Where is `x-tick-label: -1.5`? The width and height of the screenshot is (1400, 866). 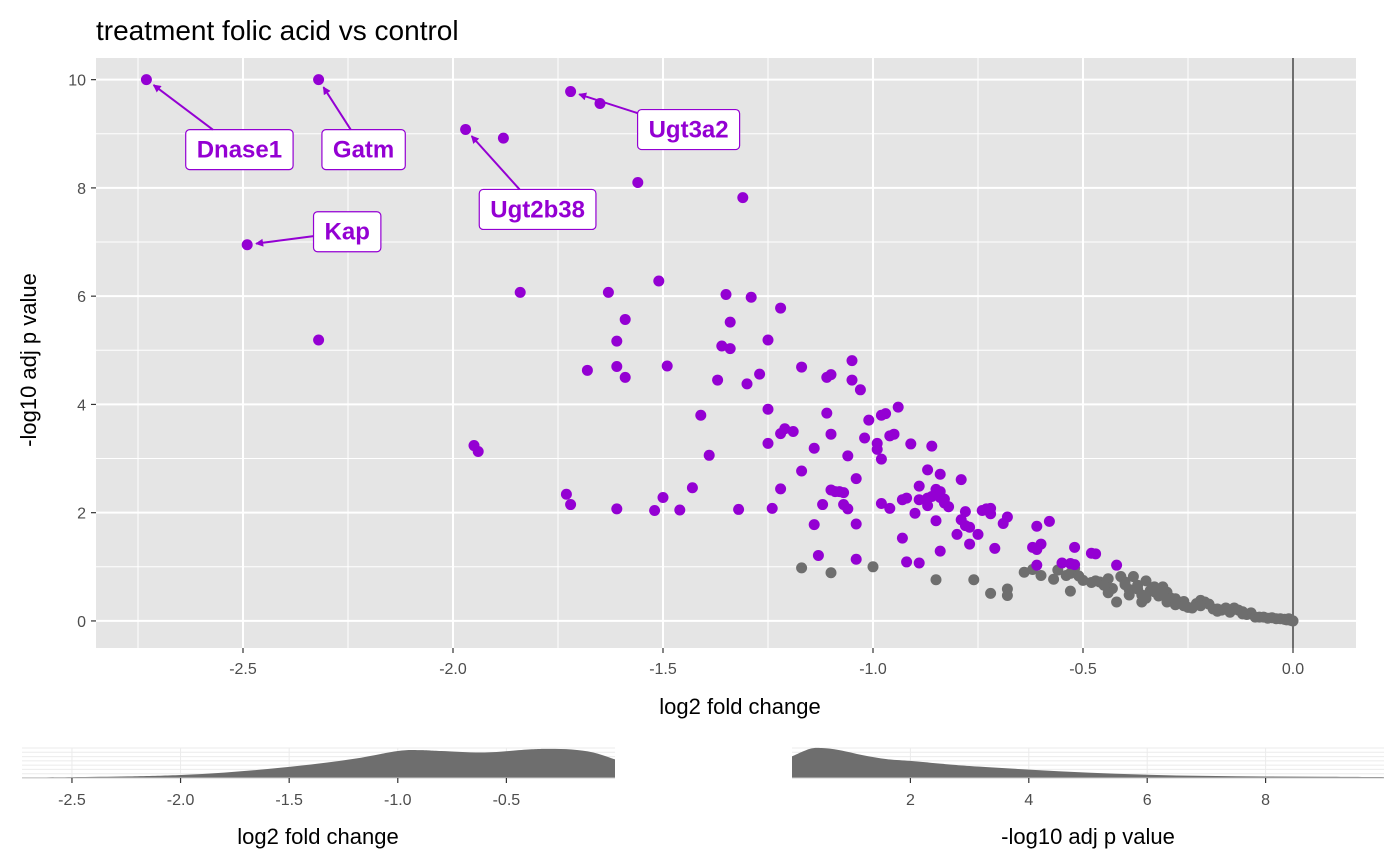
x-tick-label: -1.5 is located at coordinates (663, 669).